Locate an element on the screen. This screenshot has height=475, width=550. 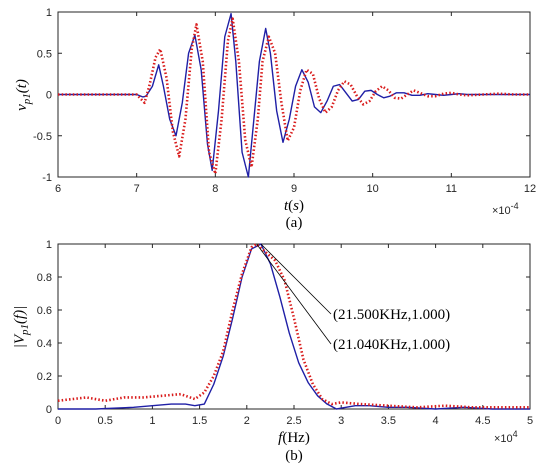
panel-b-y-axis-label-arg: (f)| is located at coordinates (20, 315).